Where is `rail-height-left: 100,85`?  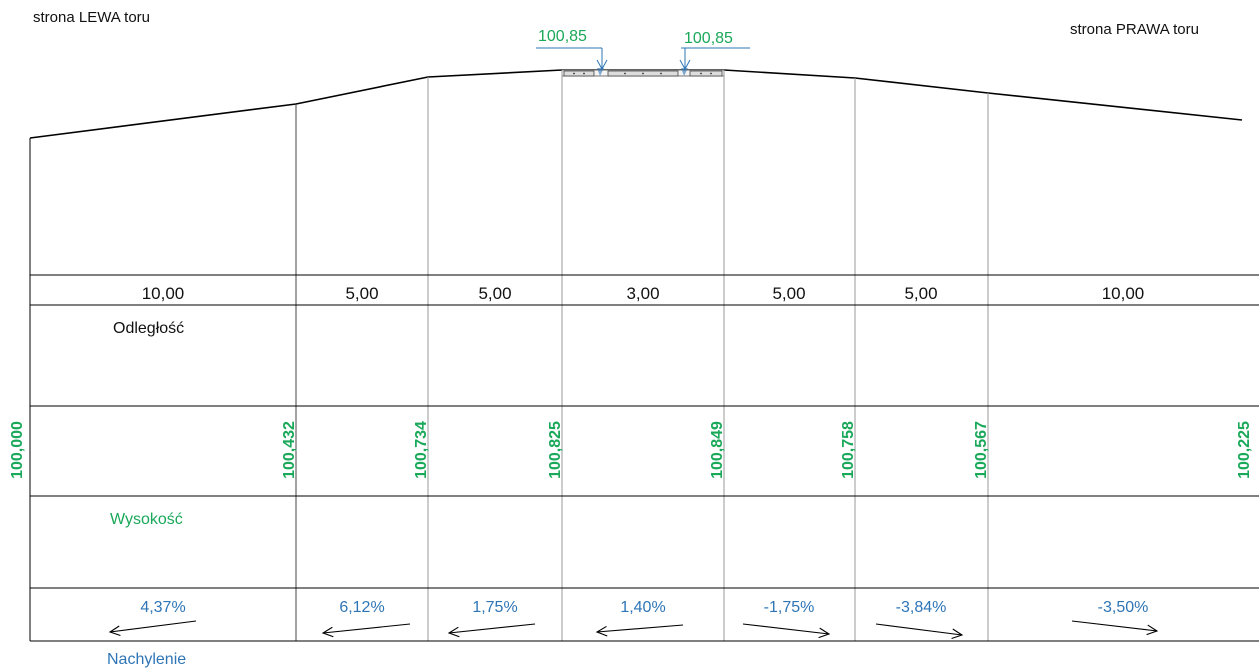
rail-height-left: 100,85 is located at coordinates (562, 36).